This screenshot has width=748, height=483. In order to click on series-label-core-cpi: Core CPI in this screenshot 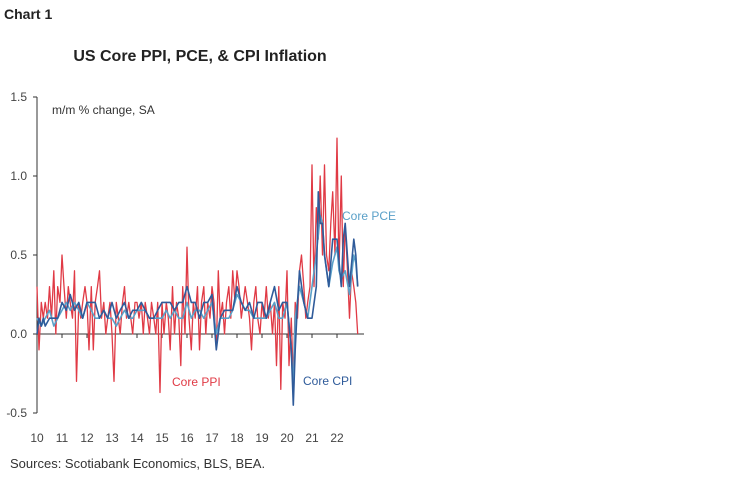, I will do `click(327, 381)`.